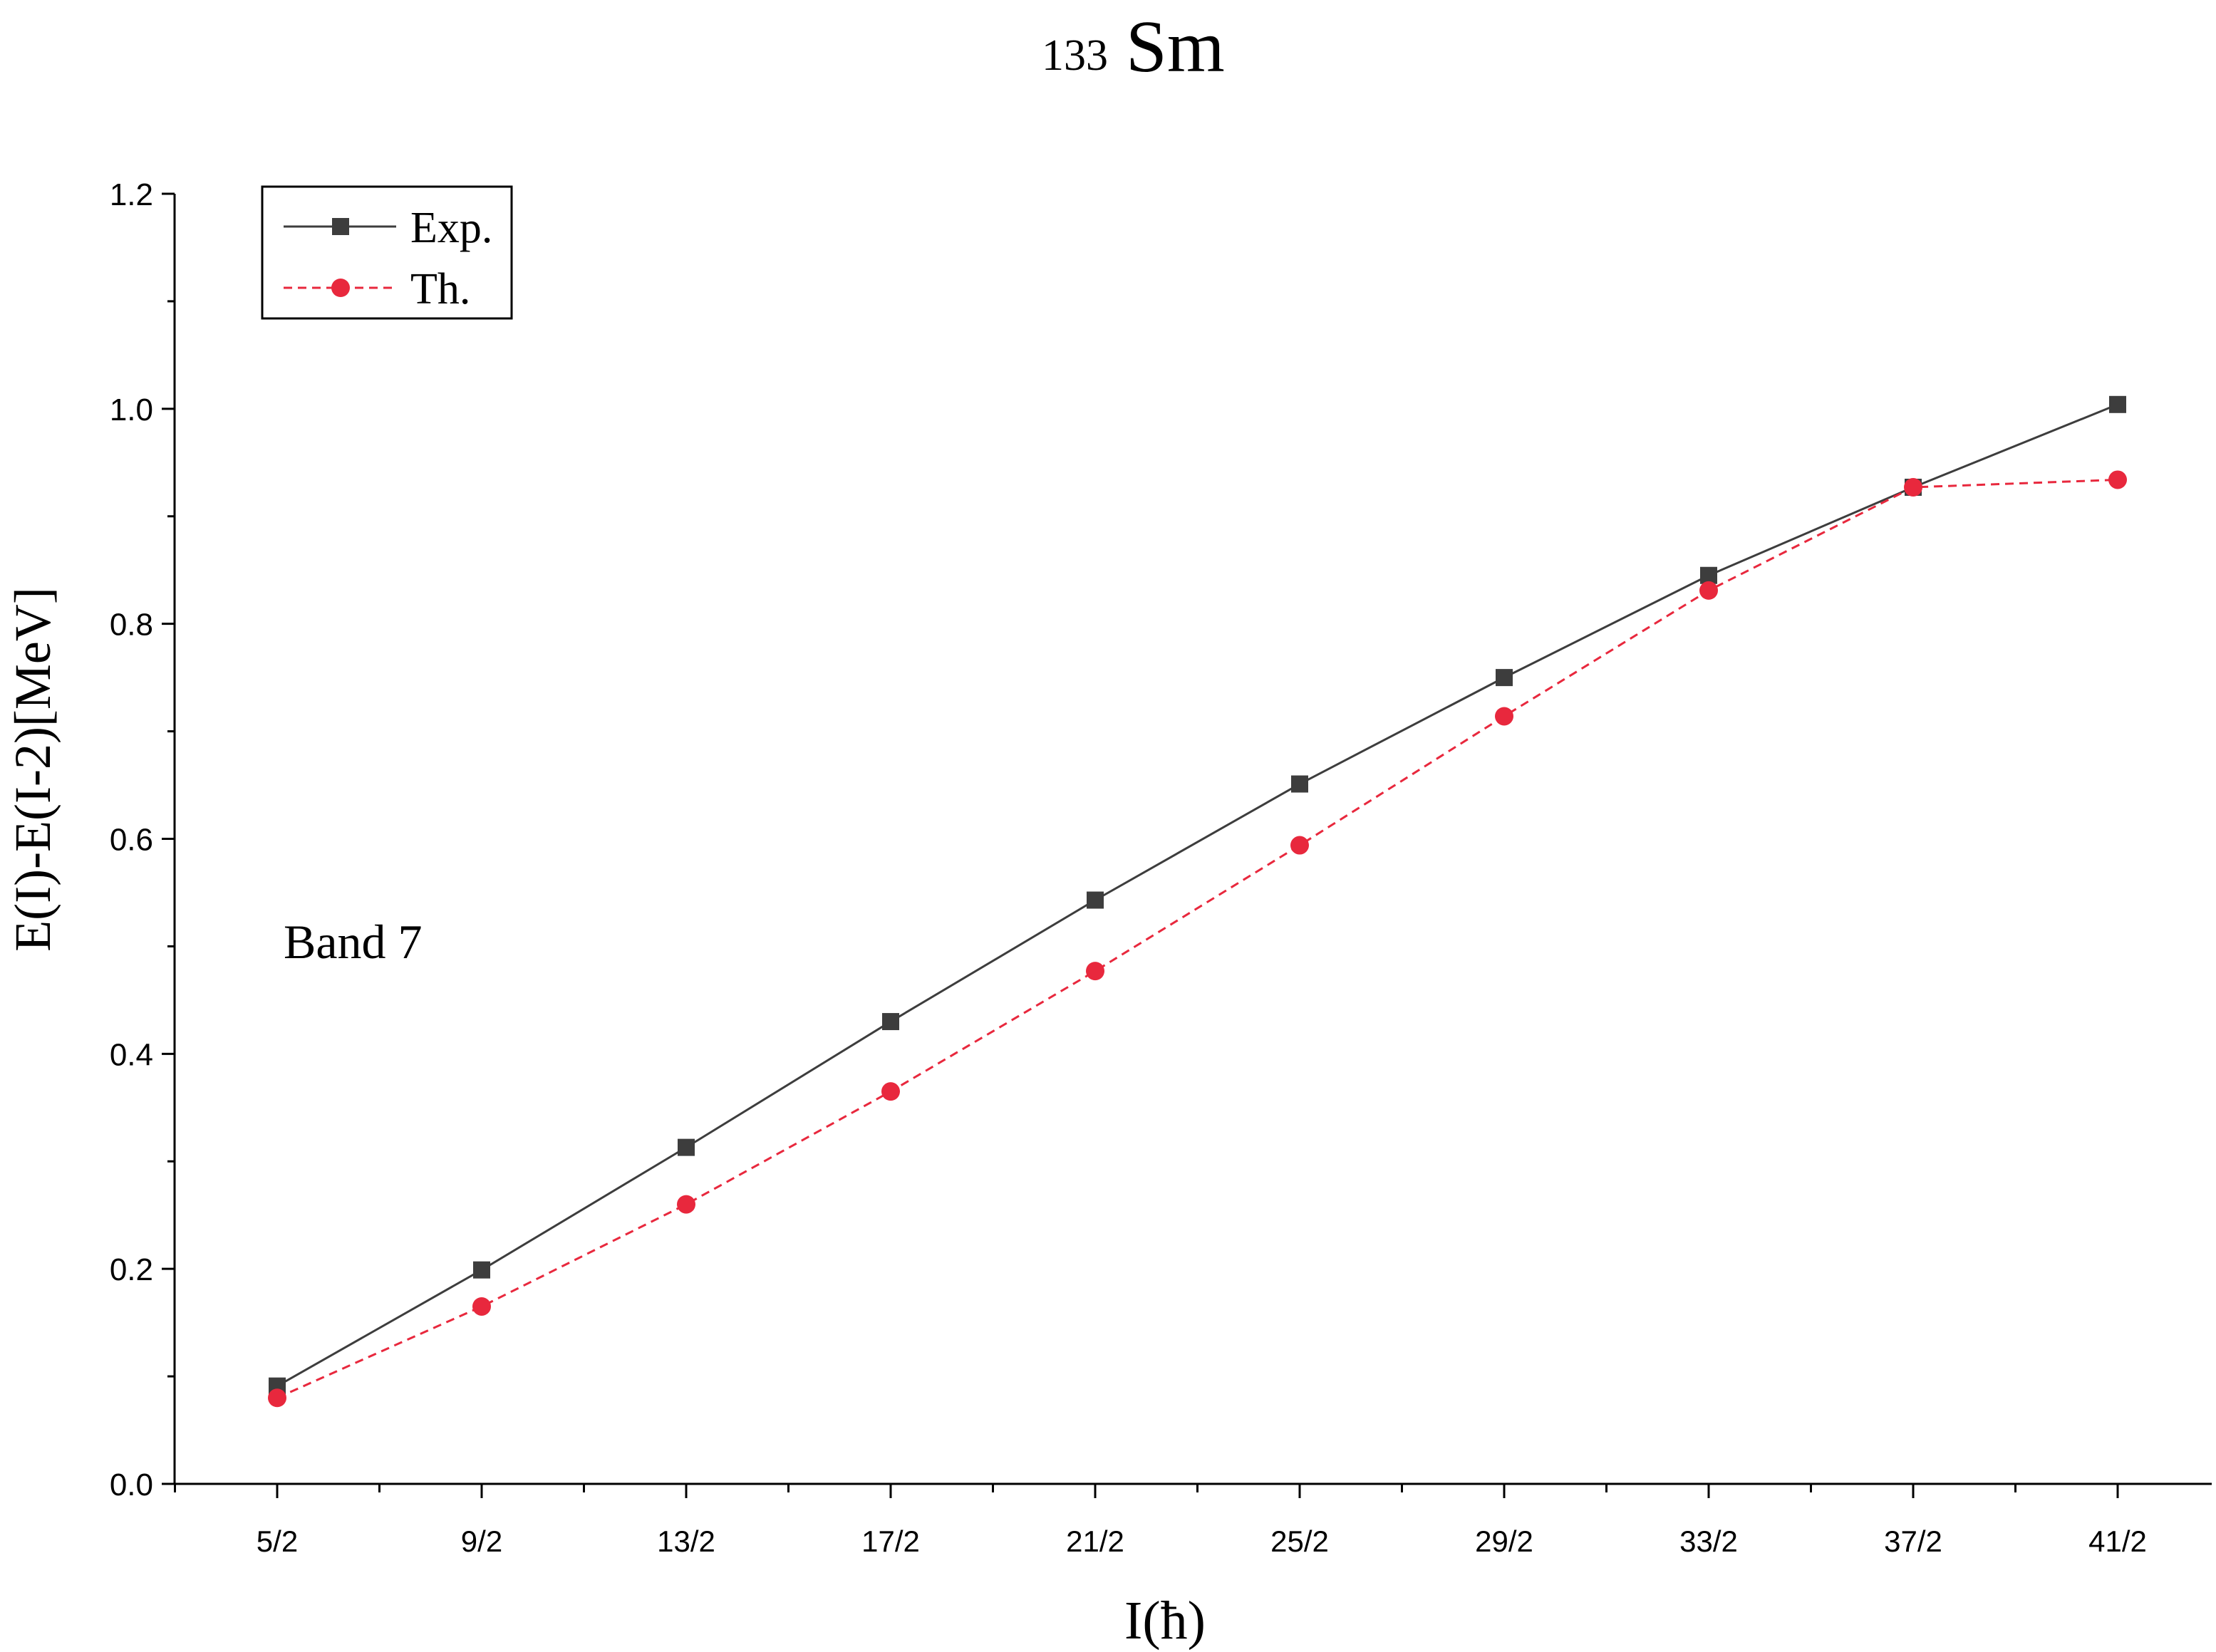 Image resolution: width=2216 pixels, height=1652 pixels. I want to click on legend-marker-th, so click(340, 288).